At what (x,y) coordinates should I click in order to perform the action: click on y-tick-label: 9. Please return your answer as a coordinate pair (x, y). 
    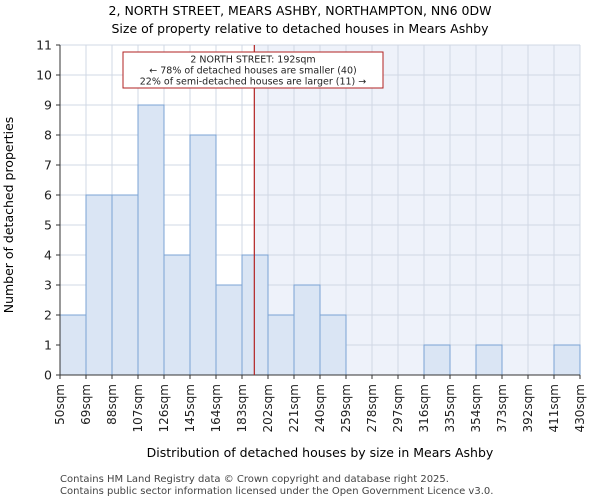
    Looking at the image, I should click on (48, 105).